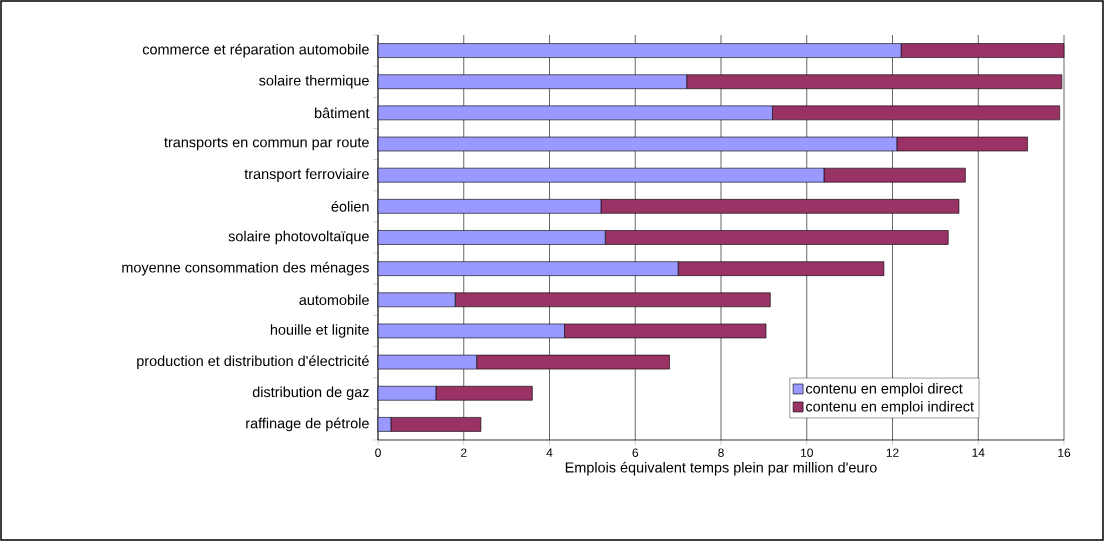  Describe the element at coordinates (549, 452) in the screenshot. I see `x-tick-label: 4` at that location.